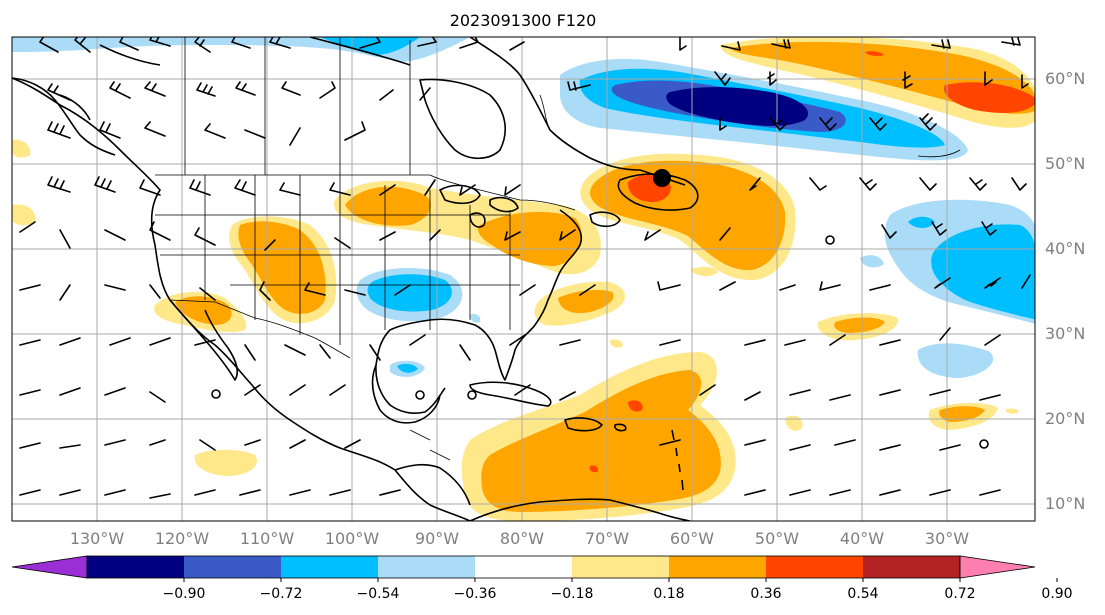 Image resolution: width=1105 pixels, height=615 pixels. I want to click on colorbar-outline, so click(523, 567).